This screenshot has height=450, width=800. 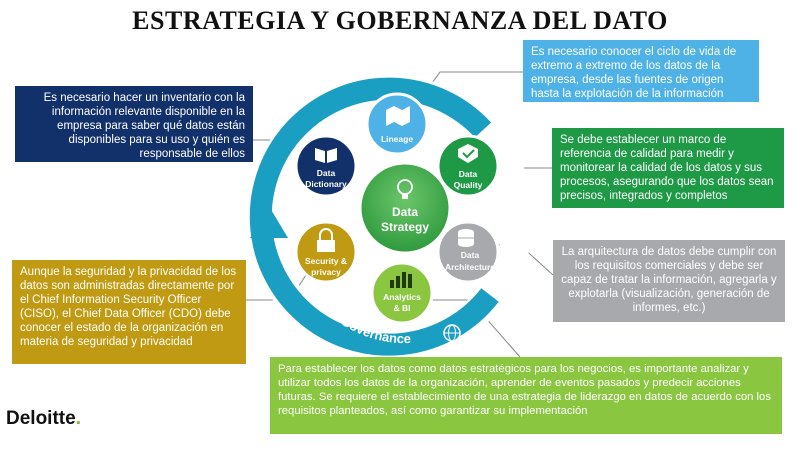 What do you see at coordinates (326, 272) in the screenshot?
I see `security-label-line2: privacy` at bounding box center [326, 272].